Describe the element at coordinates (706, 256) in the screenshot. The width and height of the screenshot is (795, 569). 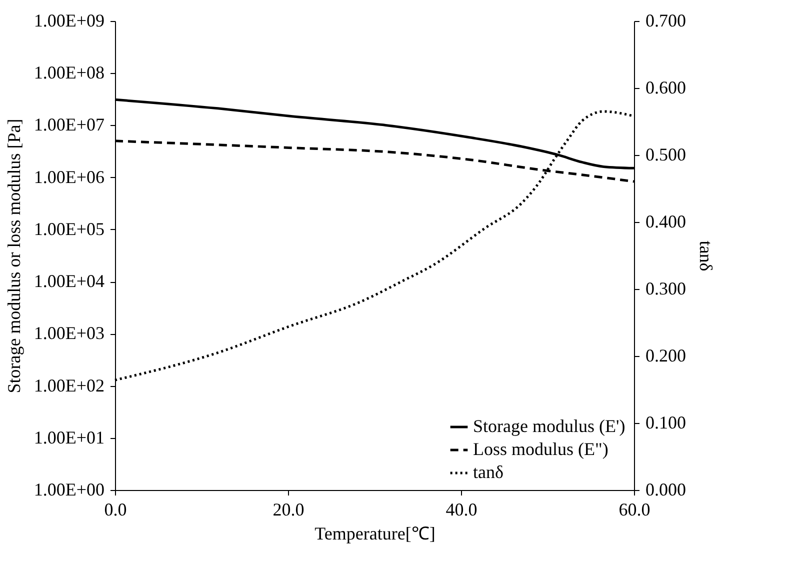
I see `y2-axis-title: tanδ` at that location.